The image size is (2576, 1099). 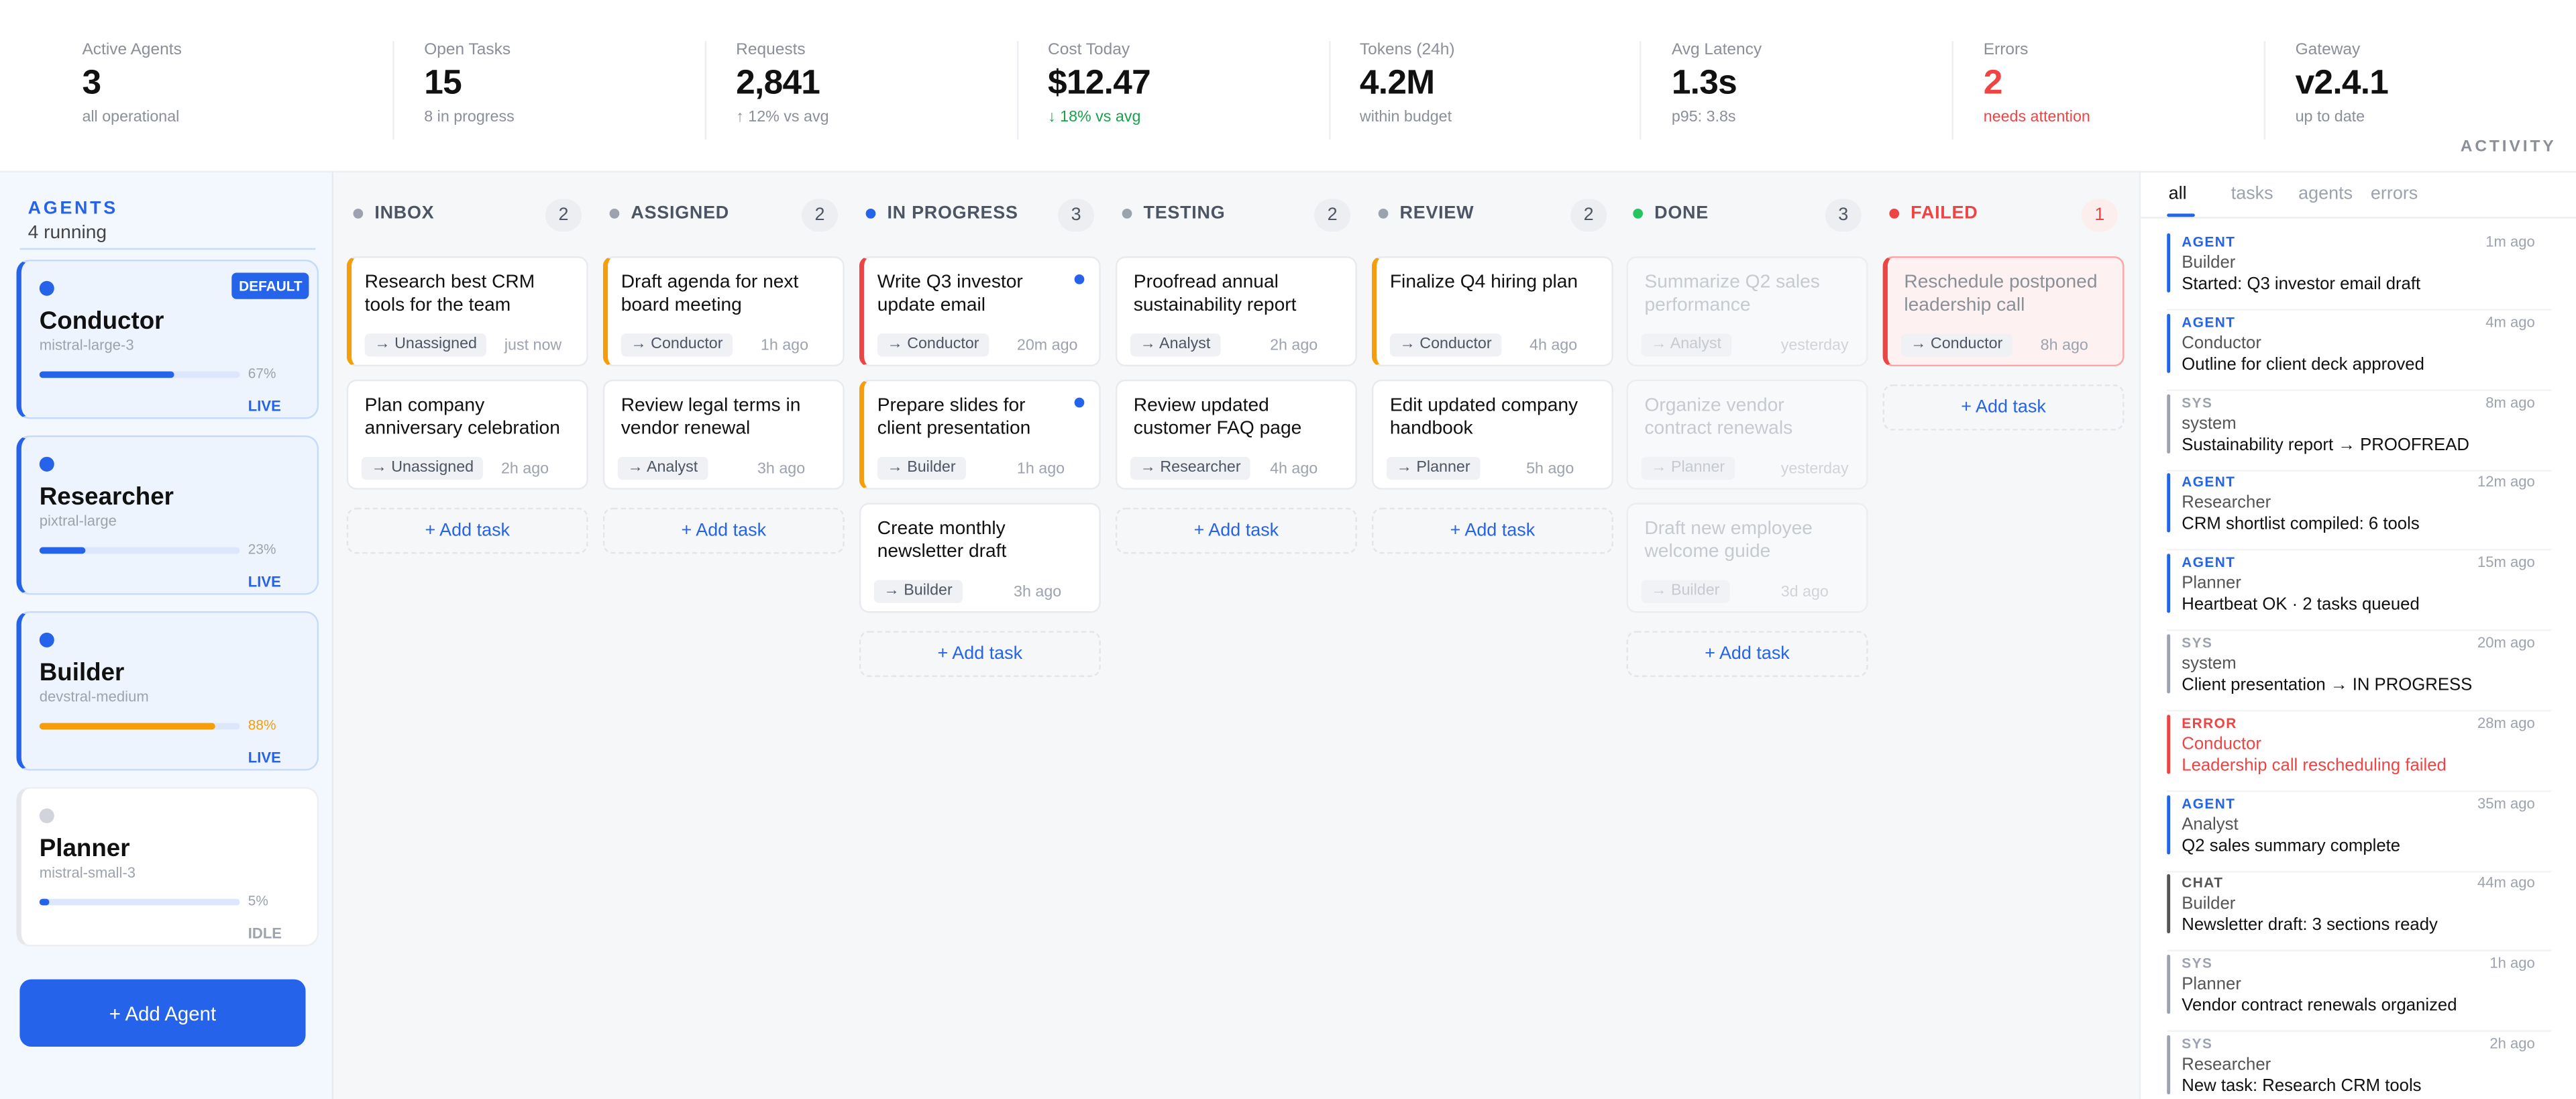 I want to click on tab-all: all, so click(x=2181, y=200).